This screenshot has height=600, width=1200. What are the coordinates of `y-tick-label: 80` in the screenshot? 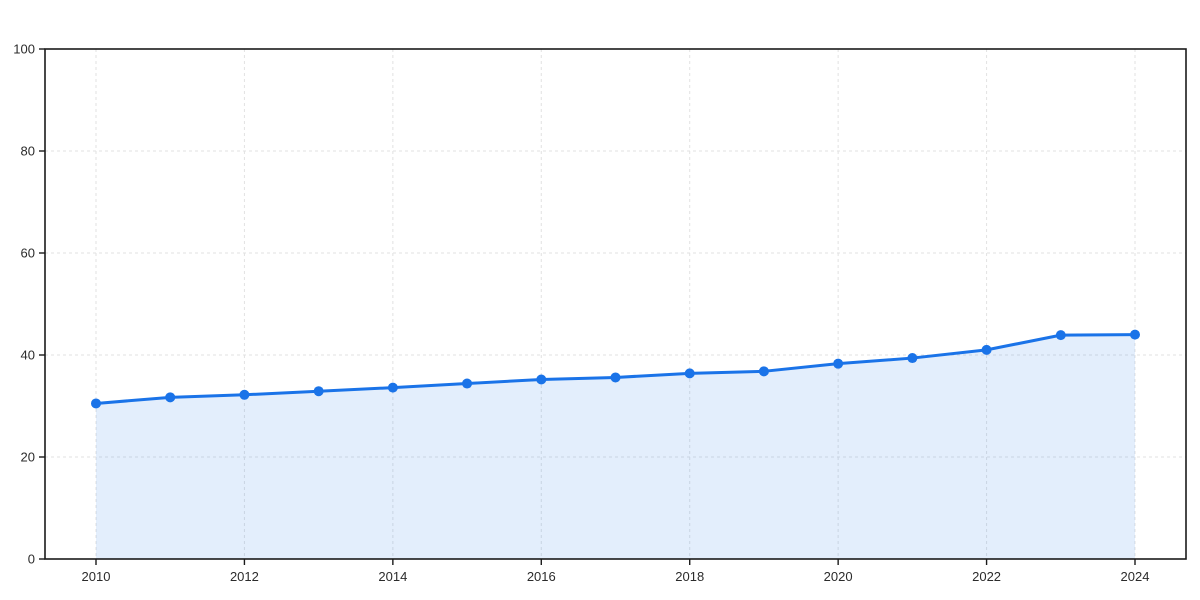 It's located at (28, 151).